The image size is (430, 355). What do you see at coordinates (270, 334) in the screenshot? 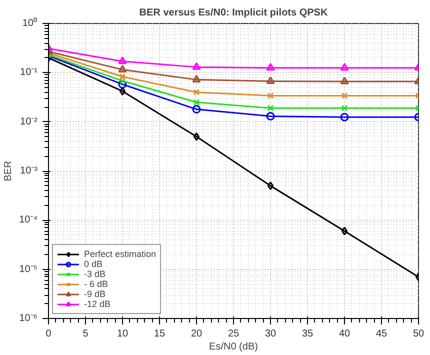
I see `x-tick-label: 30` at bounding box center [270, 334].